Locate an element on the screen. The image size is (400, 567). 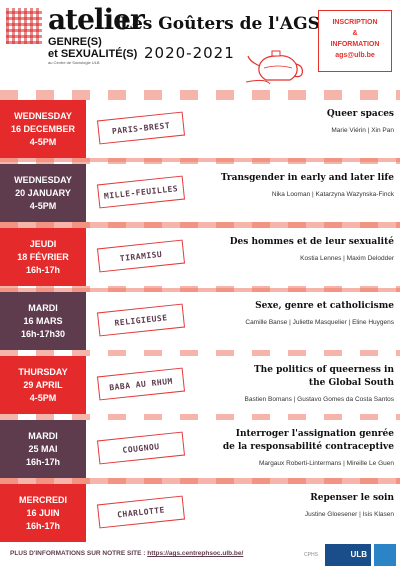
info-email: ags@ulb.be is located at coordinates (355, 55).